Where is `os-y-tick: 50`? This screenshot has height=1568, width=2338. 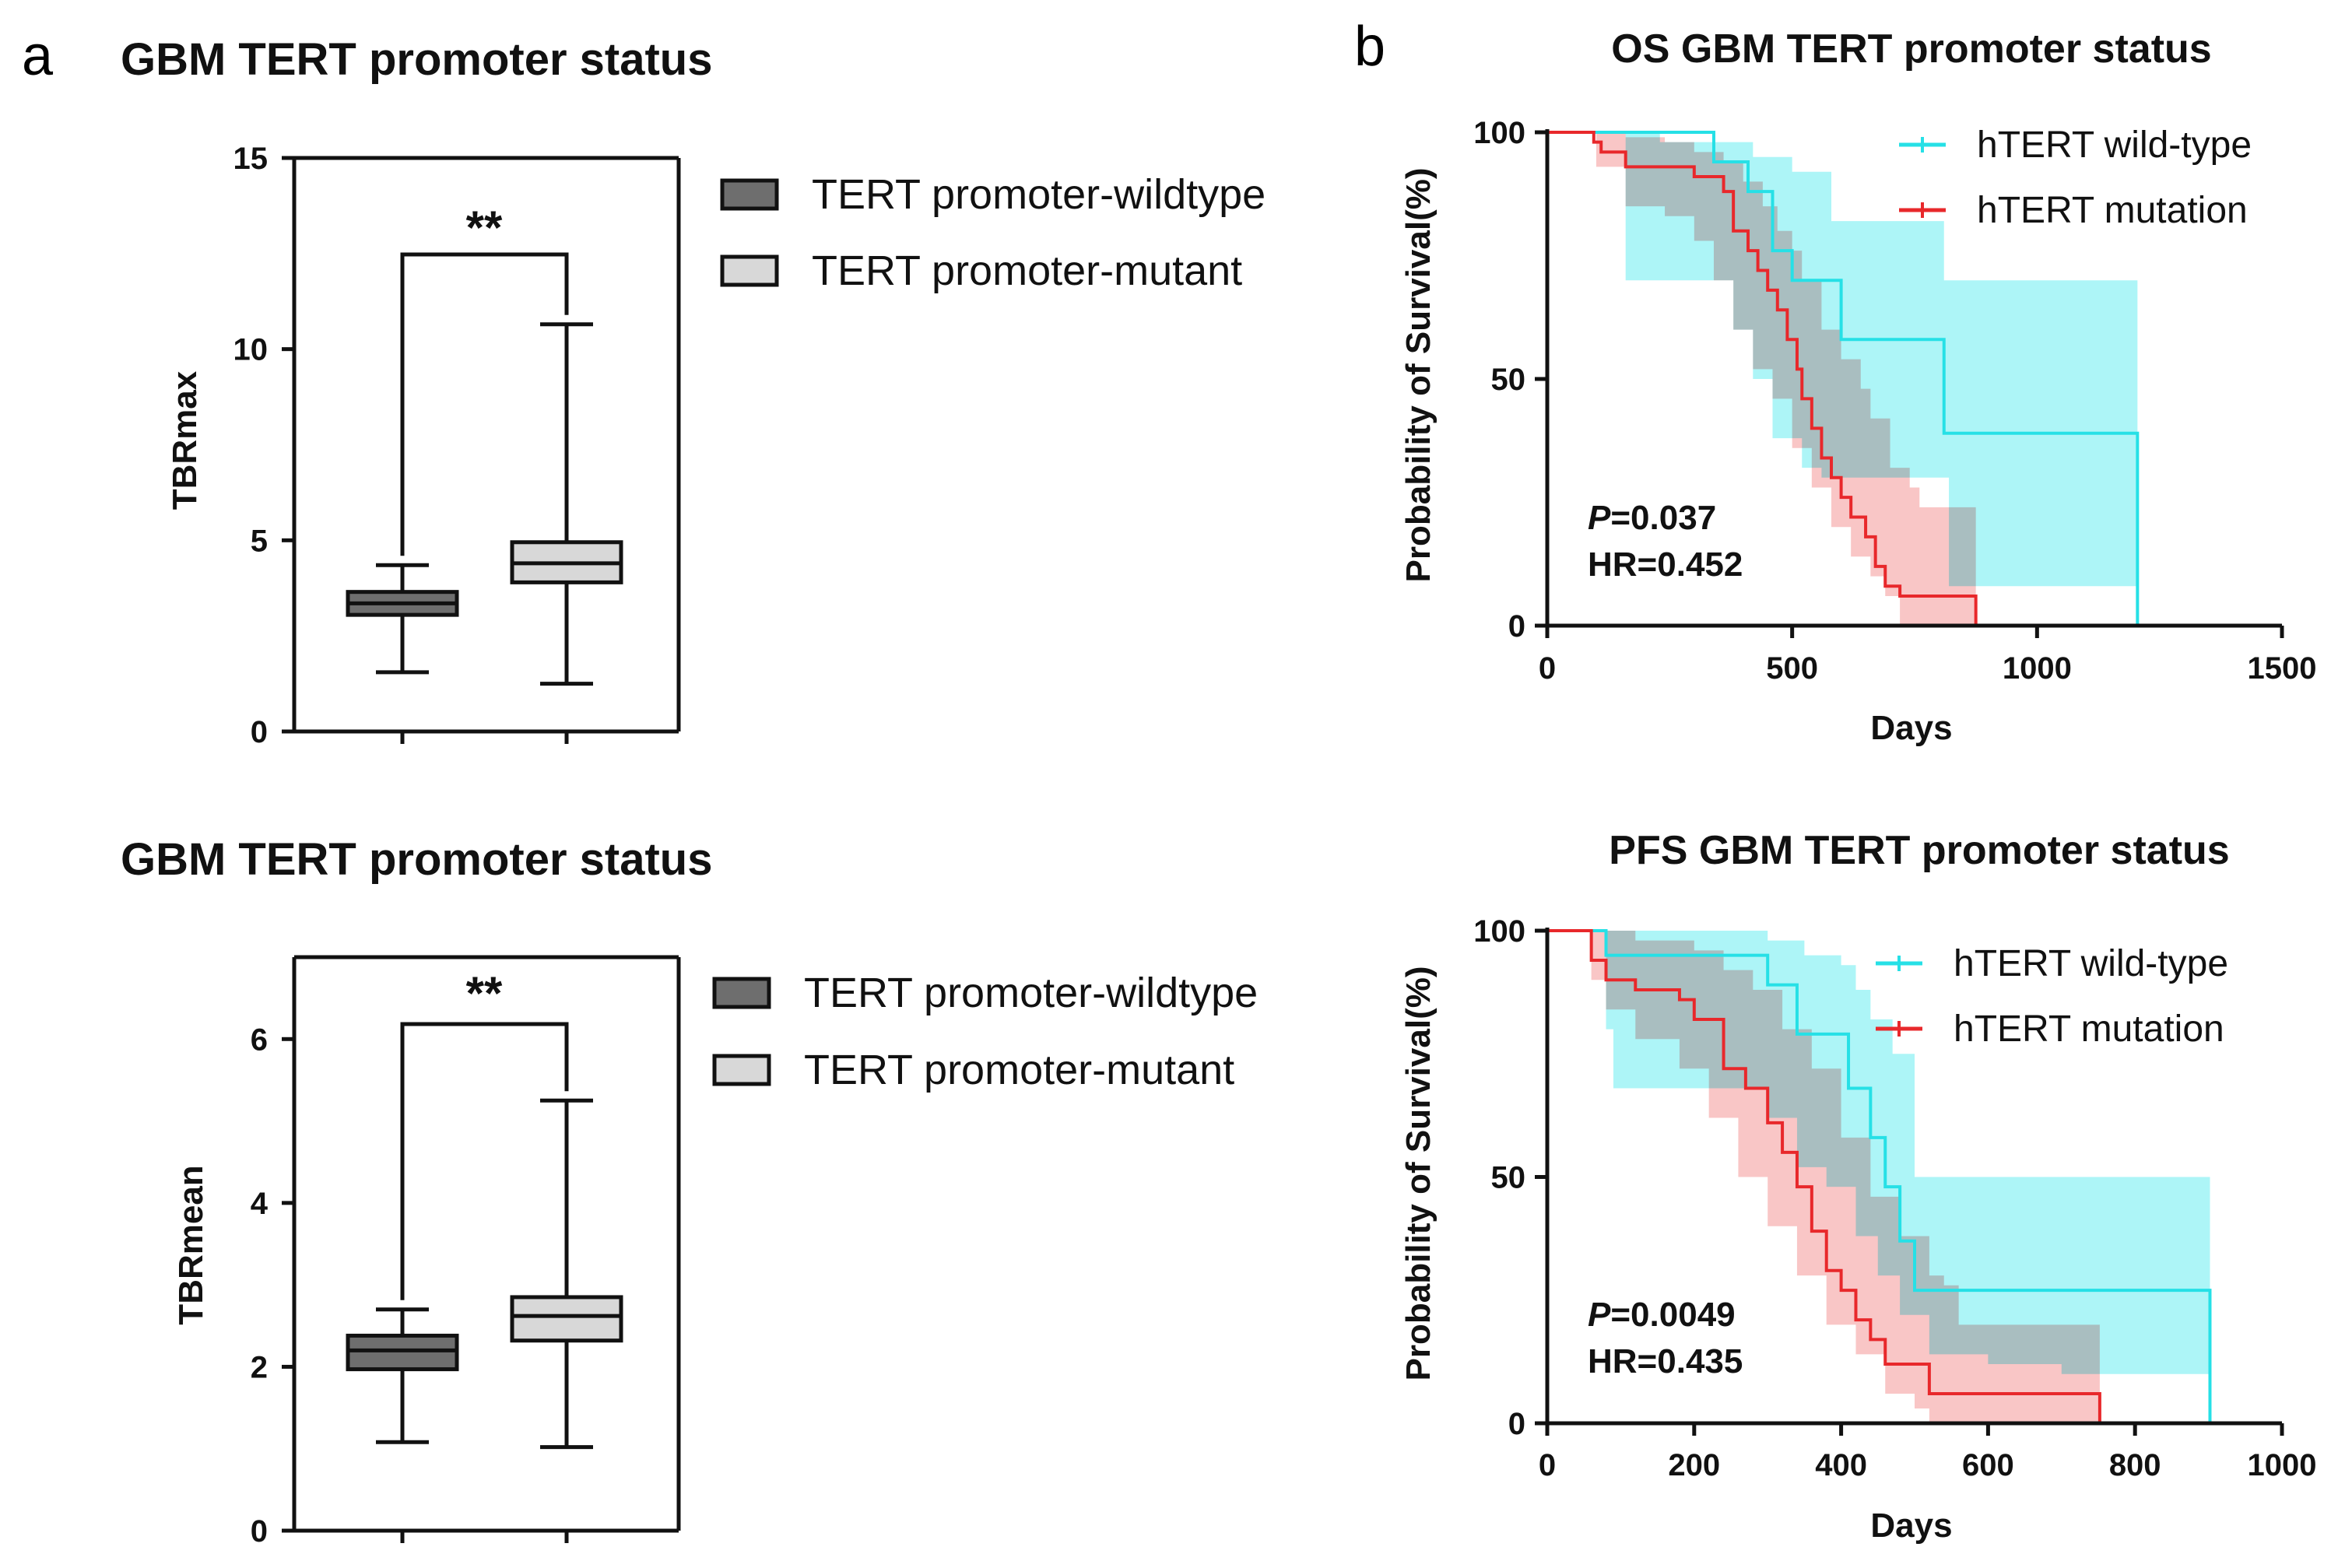
os-y-tick: 50 is located at coordinates (1508, 380).